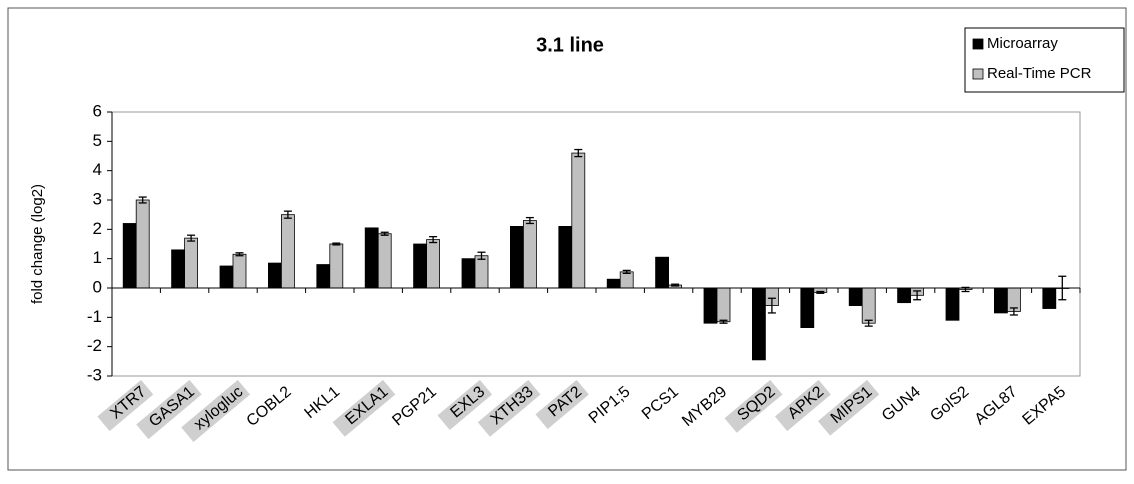 The width and height of the screenshot is (1134, 484). What do you see at coordinates (97, 140) in the screenshot?
I see `y-tick-label: 5` at bounding box center [97, 140].